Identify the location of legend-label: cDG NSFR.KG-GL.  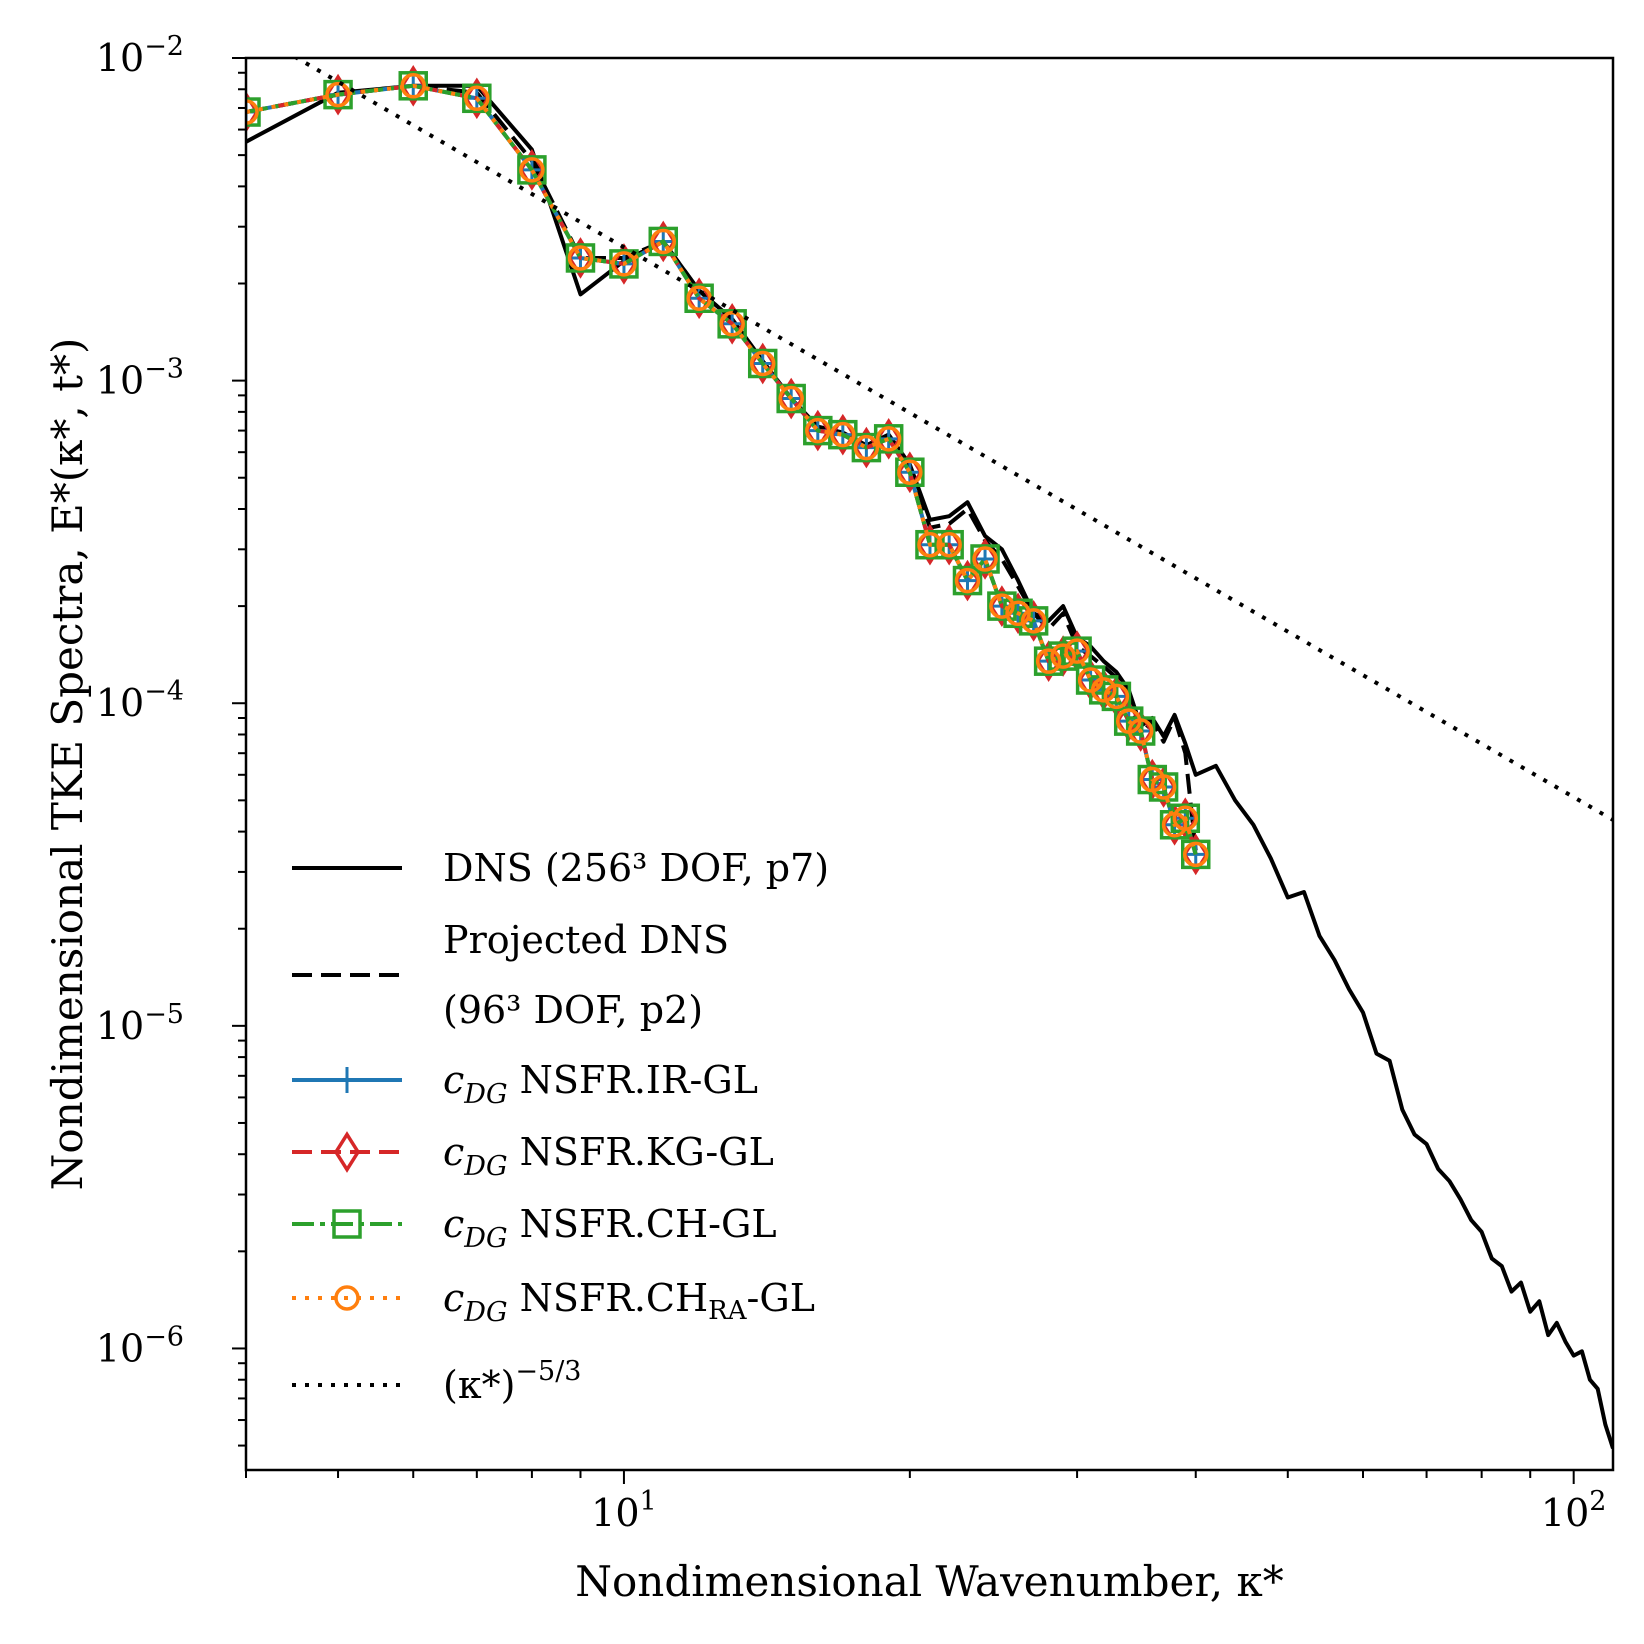
(608, 1156).